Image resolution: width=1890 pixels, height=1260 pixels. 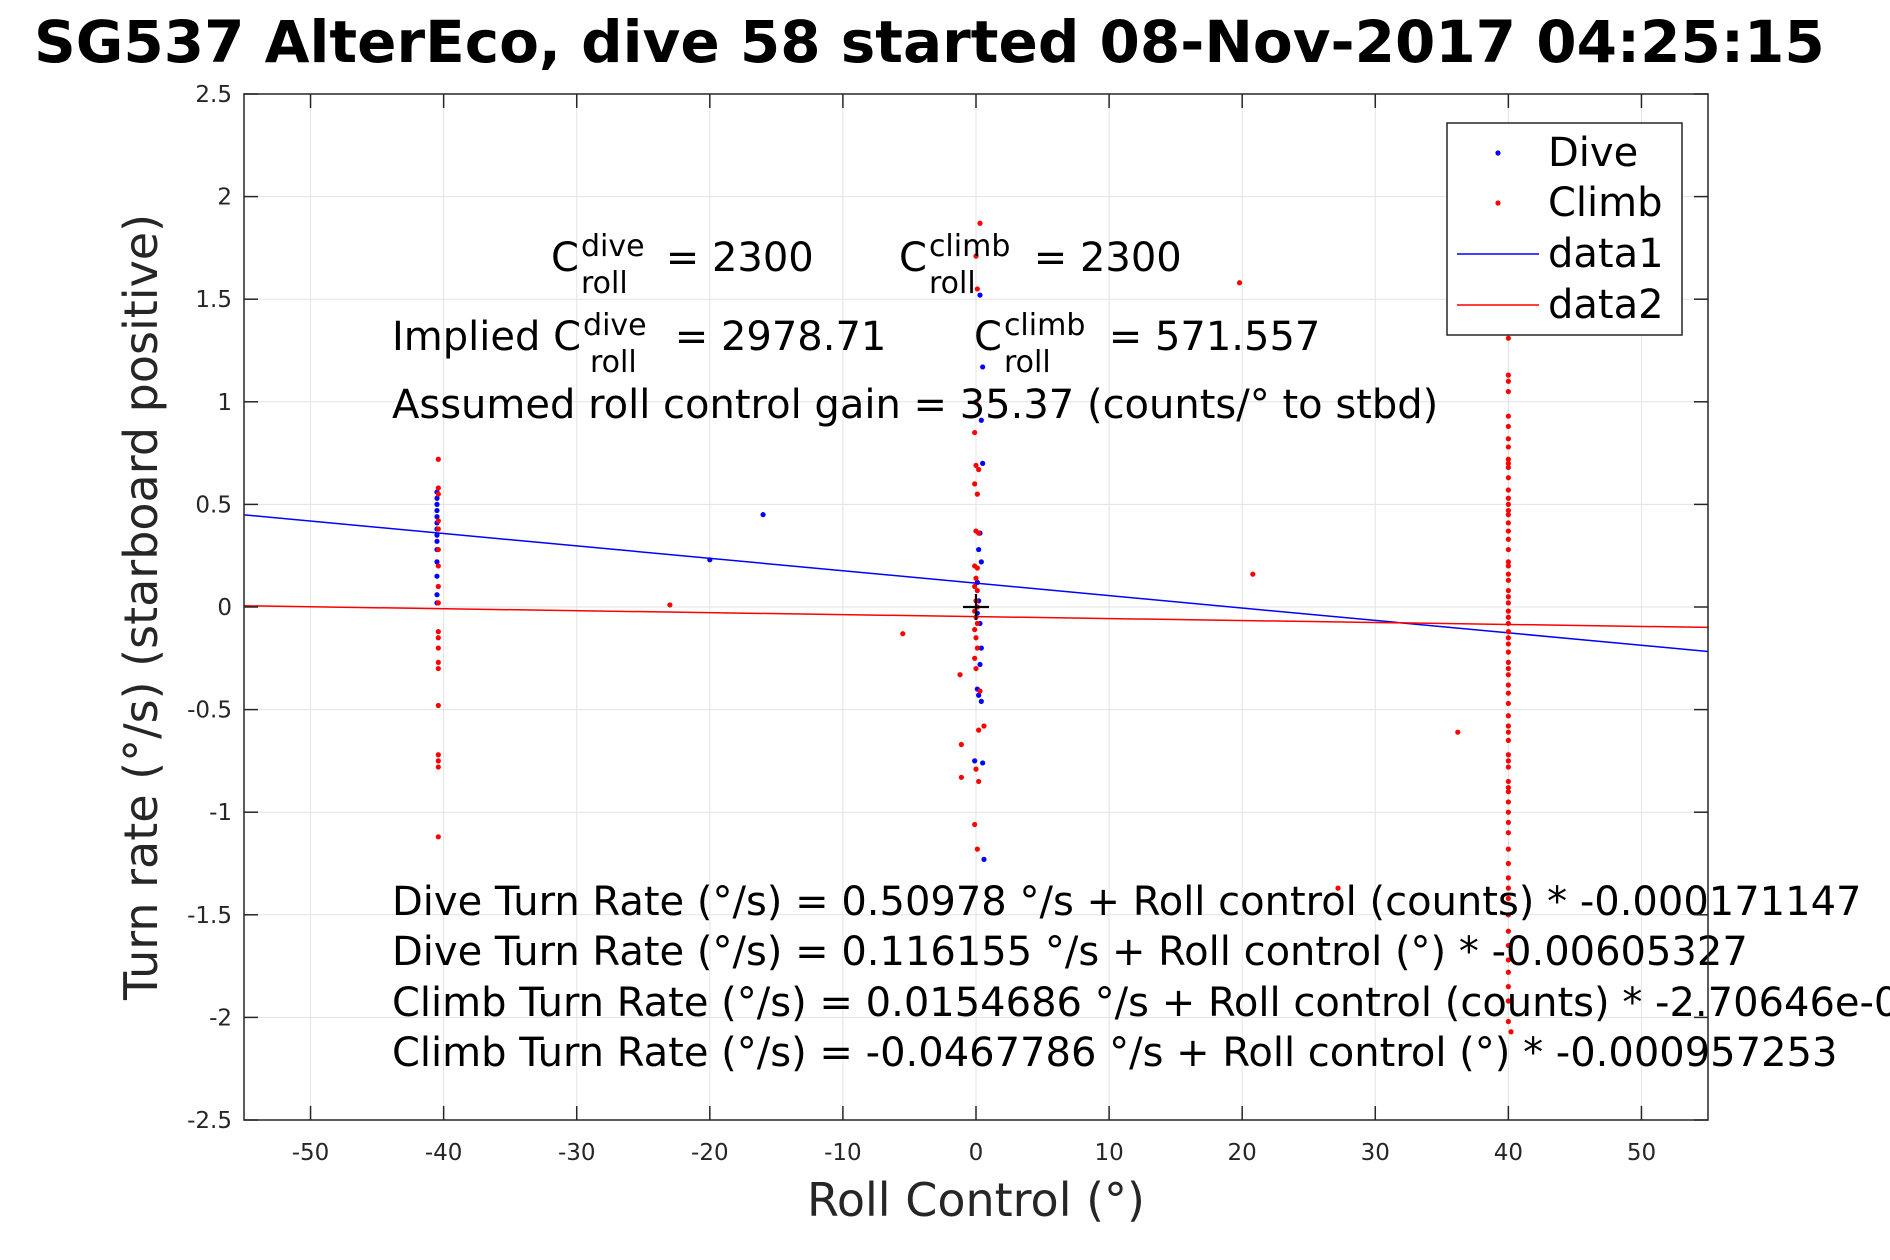 What do you see at coordinates (213, 95) in the screenshot?
I see `y-tick-label: 2.5` at bounding box center [213, 95].